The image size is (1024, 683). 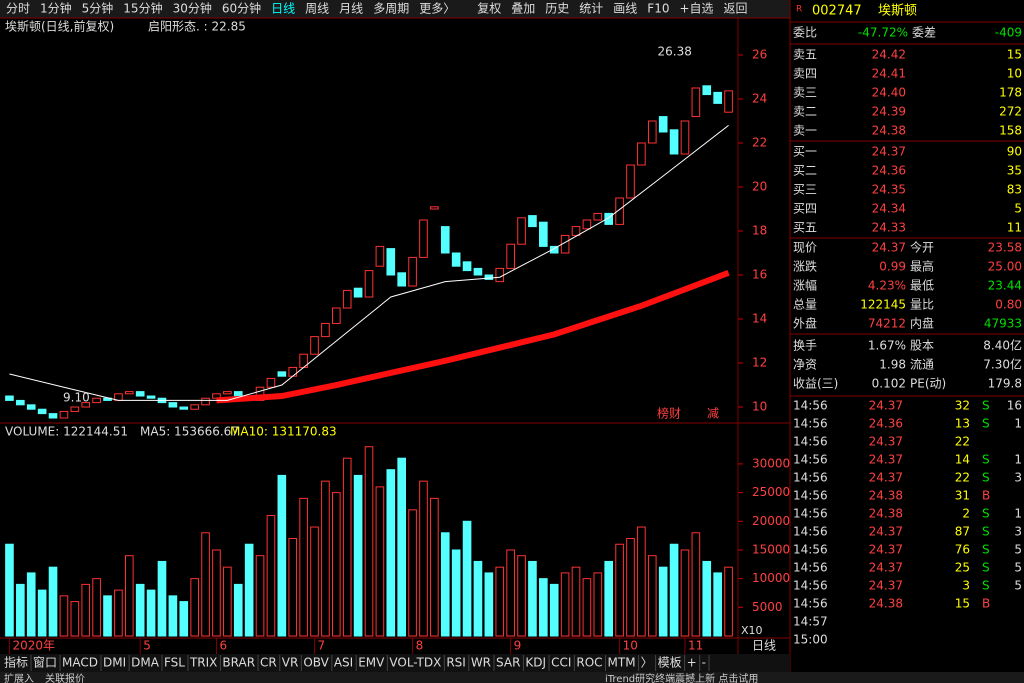 I want to click on tab: DMI, so click(x=114, y=663).